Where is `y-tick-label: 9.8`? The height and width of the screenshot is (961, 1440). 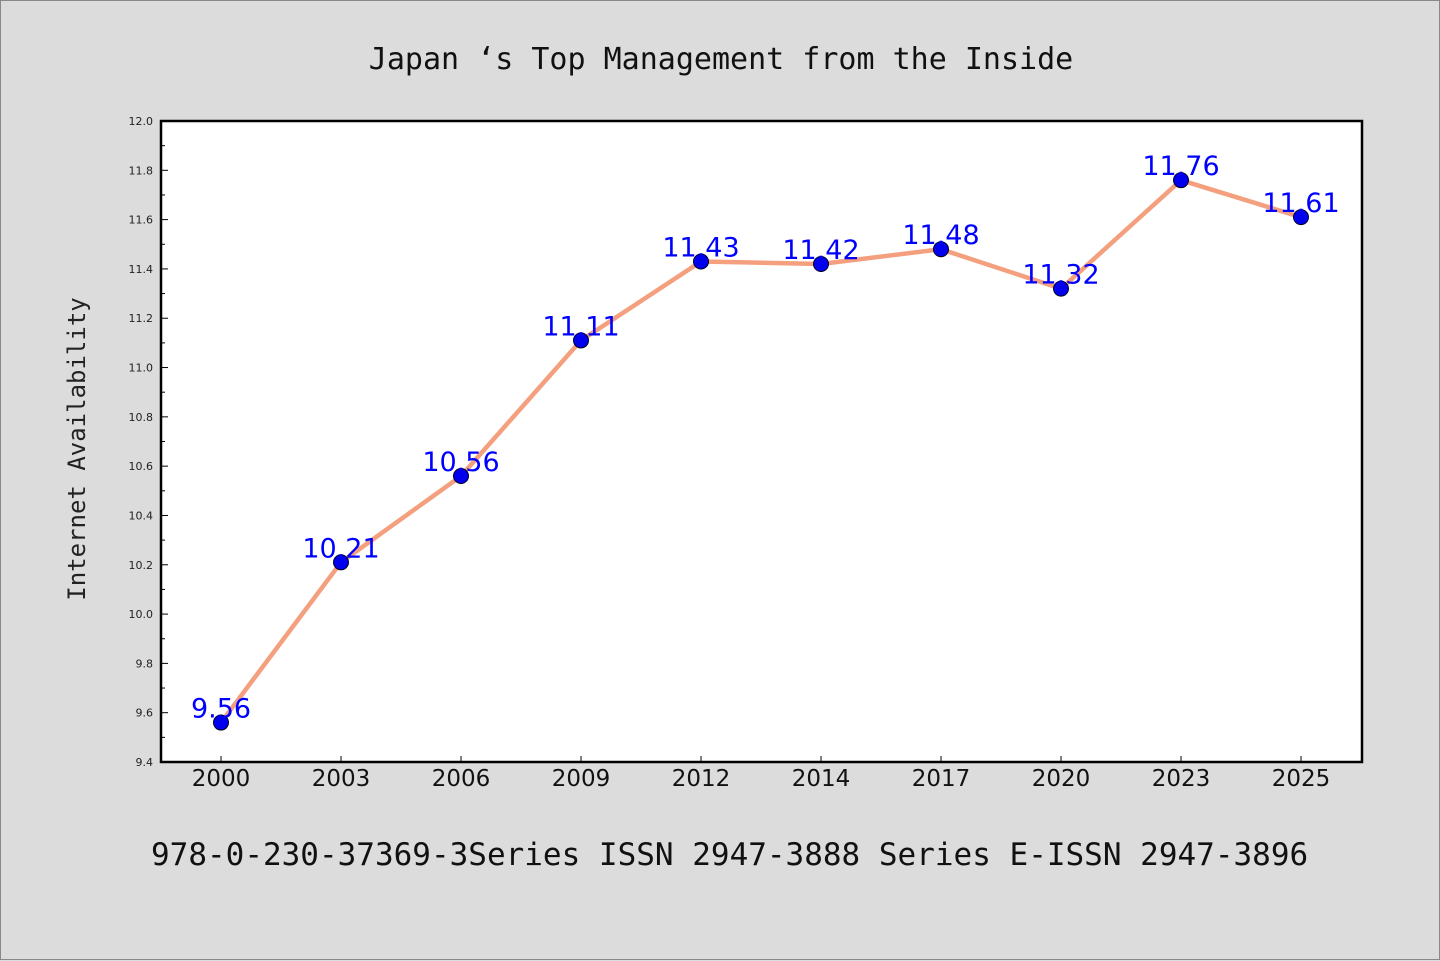
y-tick-label: 9.8 is located at coordinates (145, 663).